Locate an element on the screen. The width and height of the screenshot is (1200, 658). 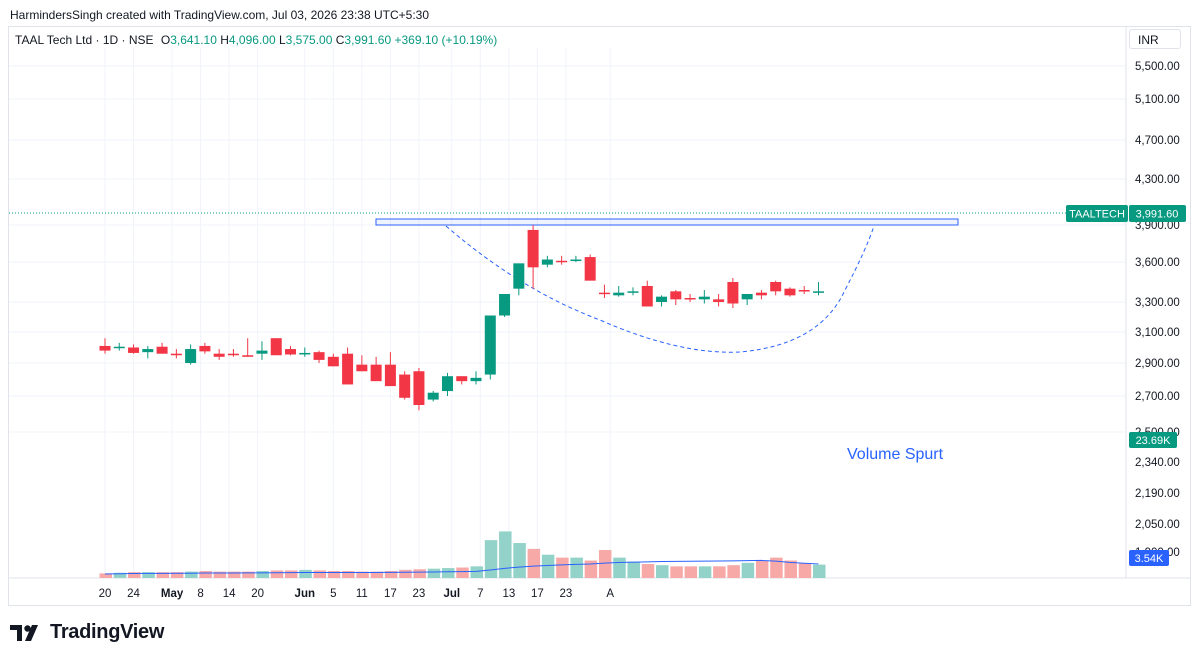
volume-tick-label: 2,050.00 is located at coordinates (1157, 525).